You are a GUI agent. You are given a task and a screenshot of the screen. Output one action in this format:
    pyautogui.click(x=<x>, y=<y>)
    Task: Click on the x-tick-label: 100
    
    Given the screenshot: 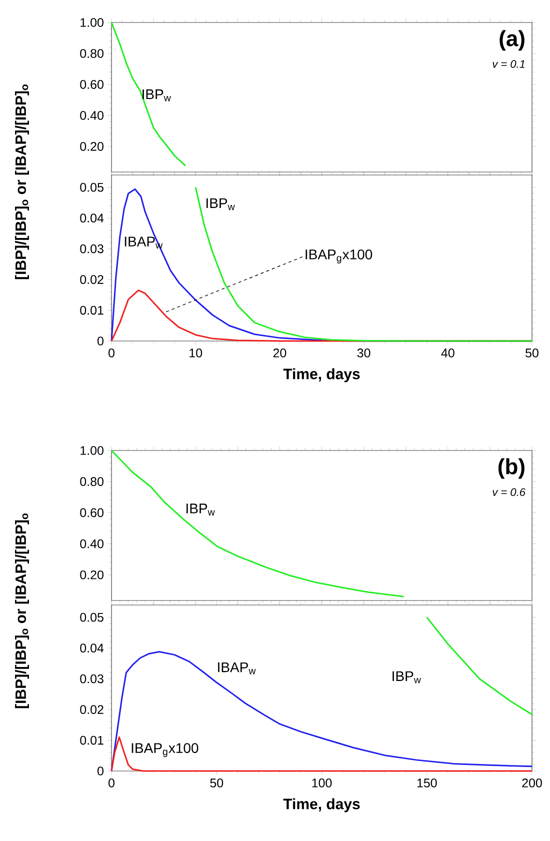 What is the action you would take?
    pyautogui.click(x=322, y=783)
    